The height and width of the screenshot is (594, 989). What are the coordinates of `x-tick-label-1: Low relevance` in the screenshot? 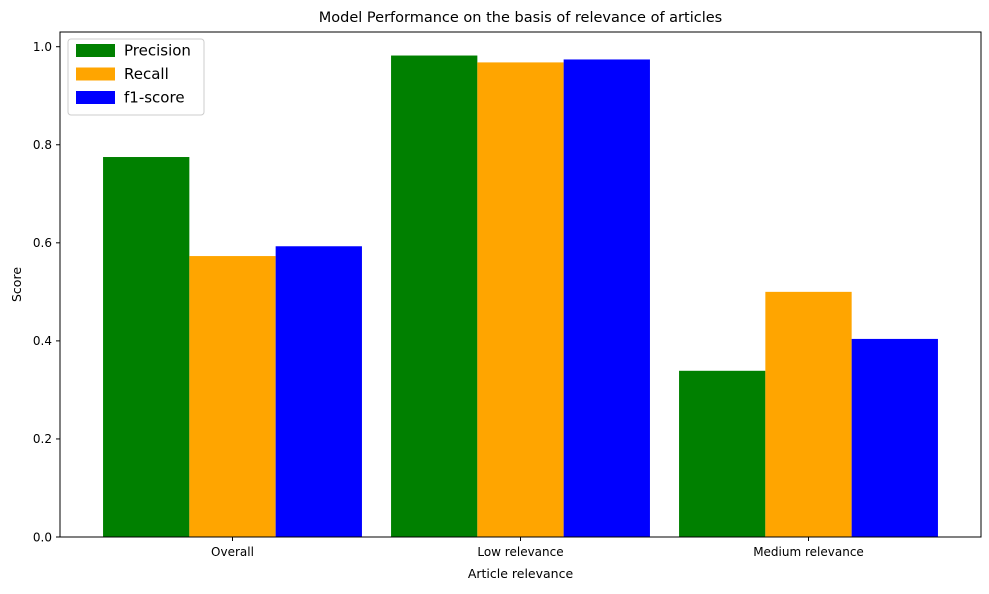 It's located at (520, 552).